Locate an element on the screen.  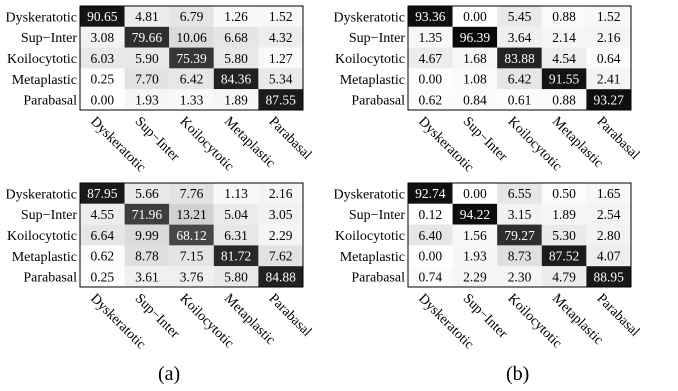
matrix-cell-value: 5.34 is located at coordinates (281, 79).